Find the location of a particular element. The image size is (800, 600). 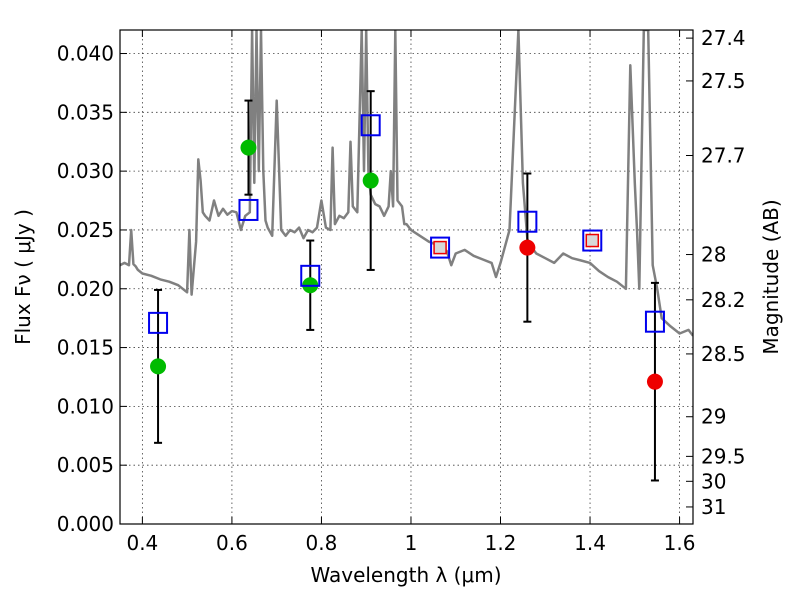

right-tick-label: 31 is located at coordinates (713, 507).